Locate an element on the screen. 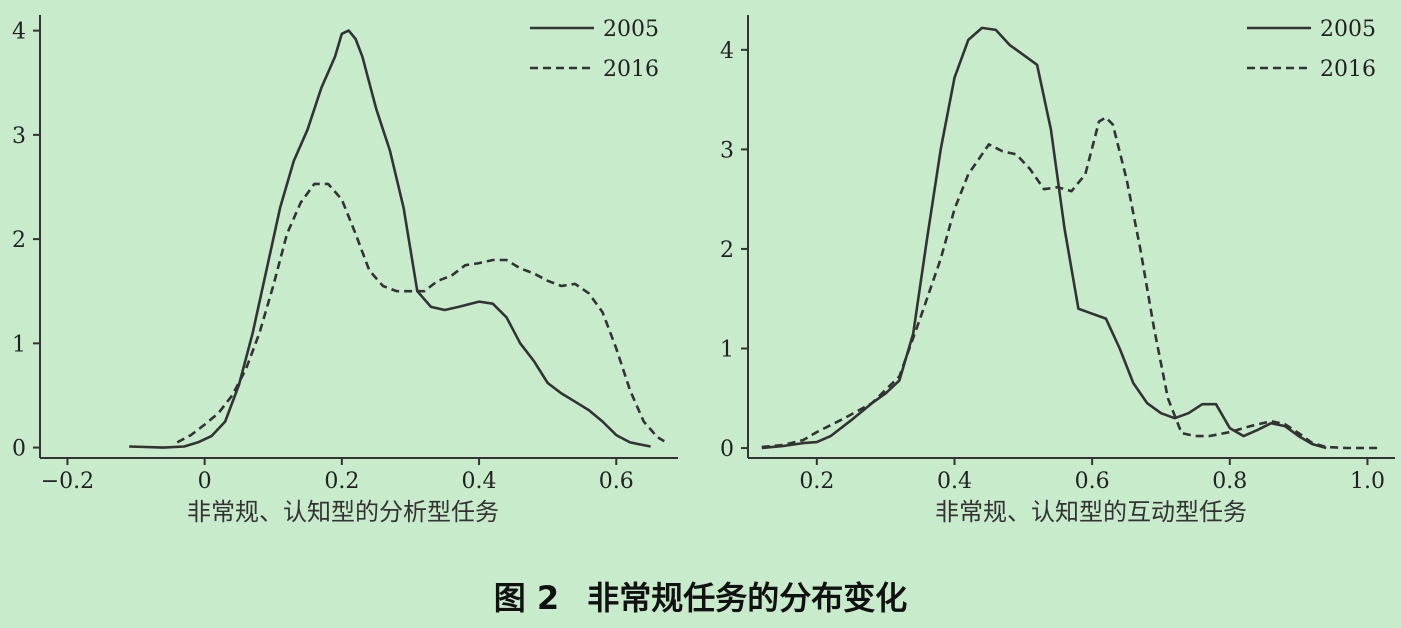 Image resolution: width=1401 pixels, height=628 pixels. left-series-2016-line is located at coordinates (420, 313).